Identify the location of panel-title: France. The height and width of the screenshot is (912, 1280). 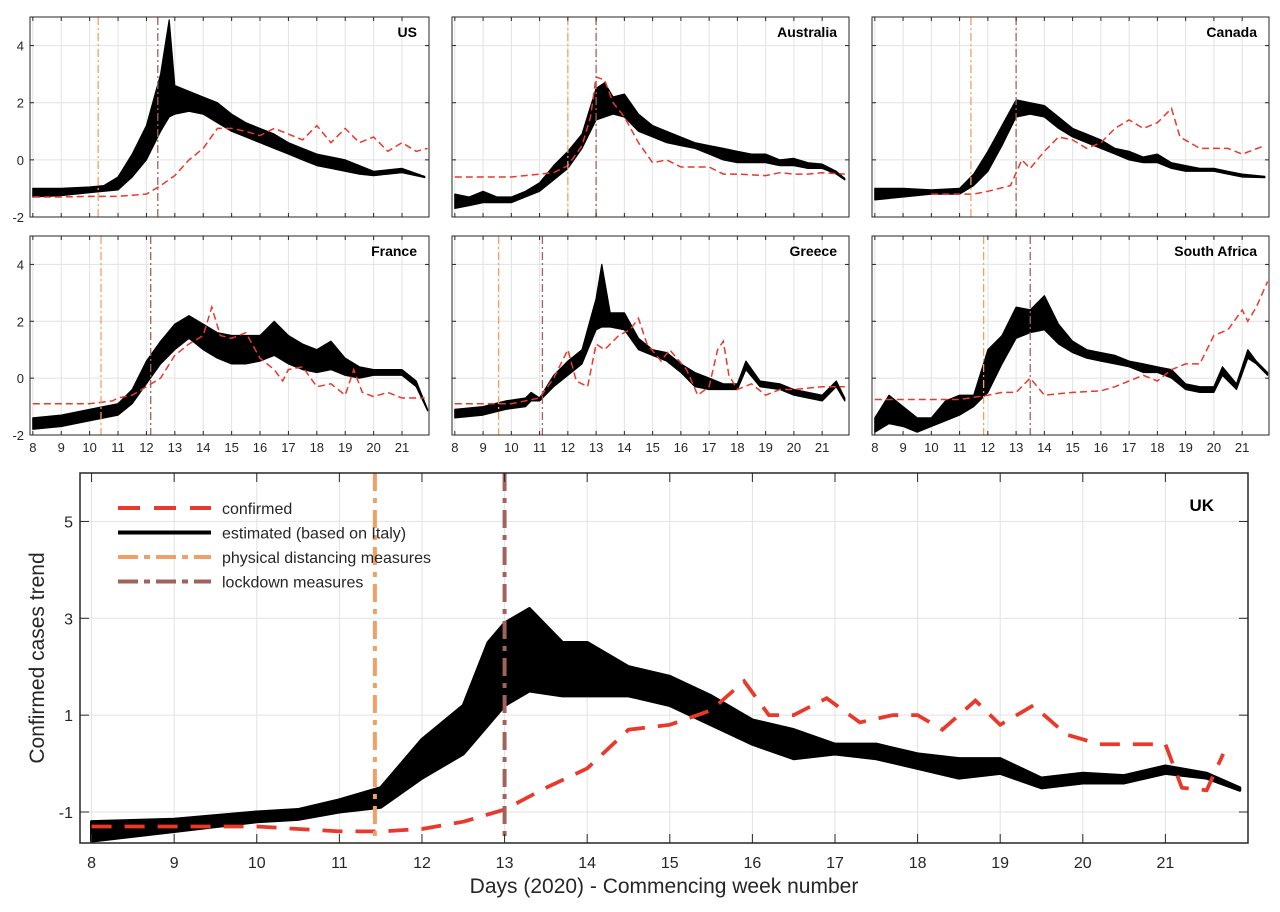
(394, 251).